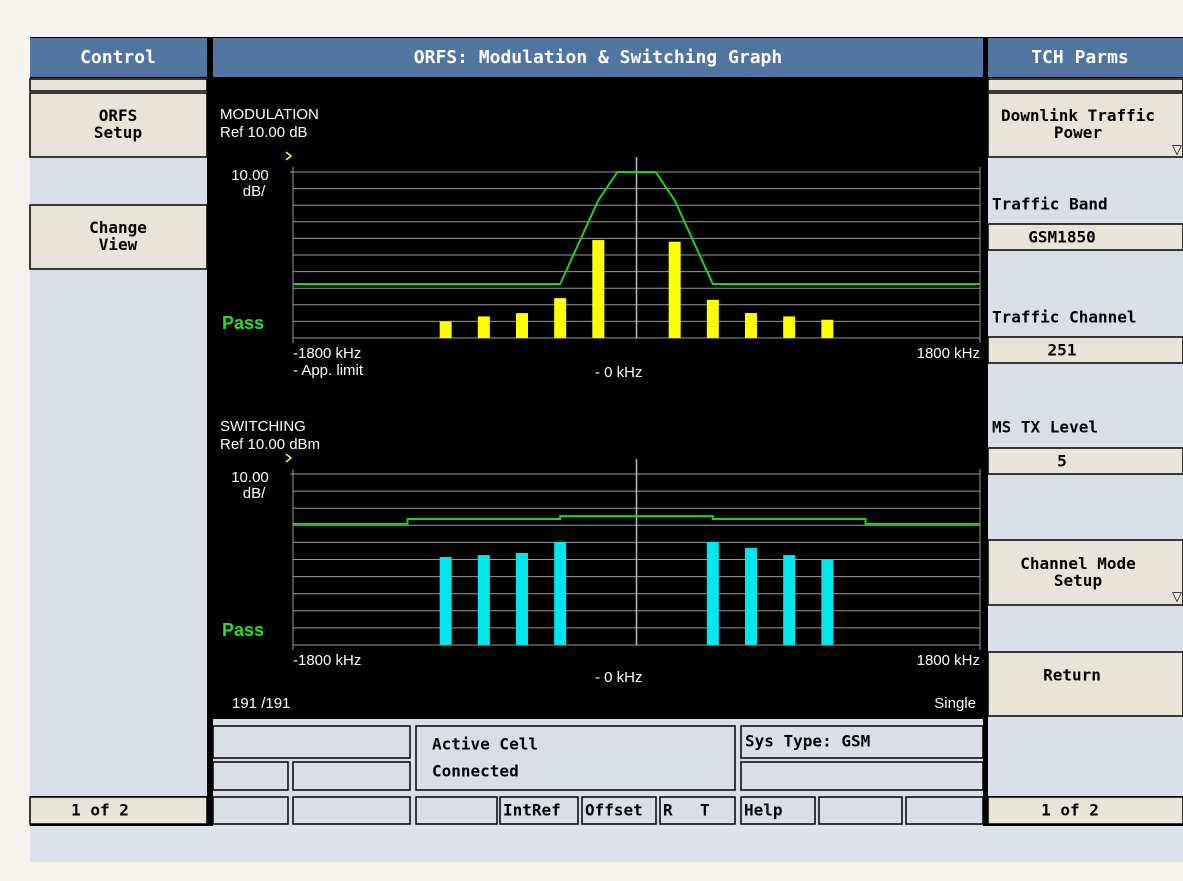 Image resolution: width=1183 pixels, height=881 pixels. I want to click on field-label: Traffic Band, so click(1050, 204).